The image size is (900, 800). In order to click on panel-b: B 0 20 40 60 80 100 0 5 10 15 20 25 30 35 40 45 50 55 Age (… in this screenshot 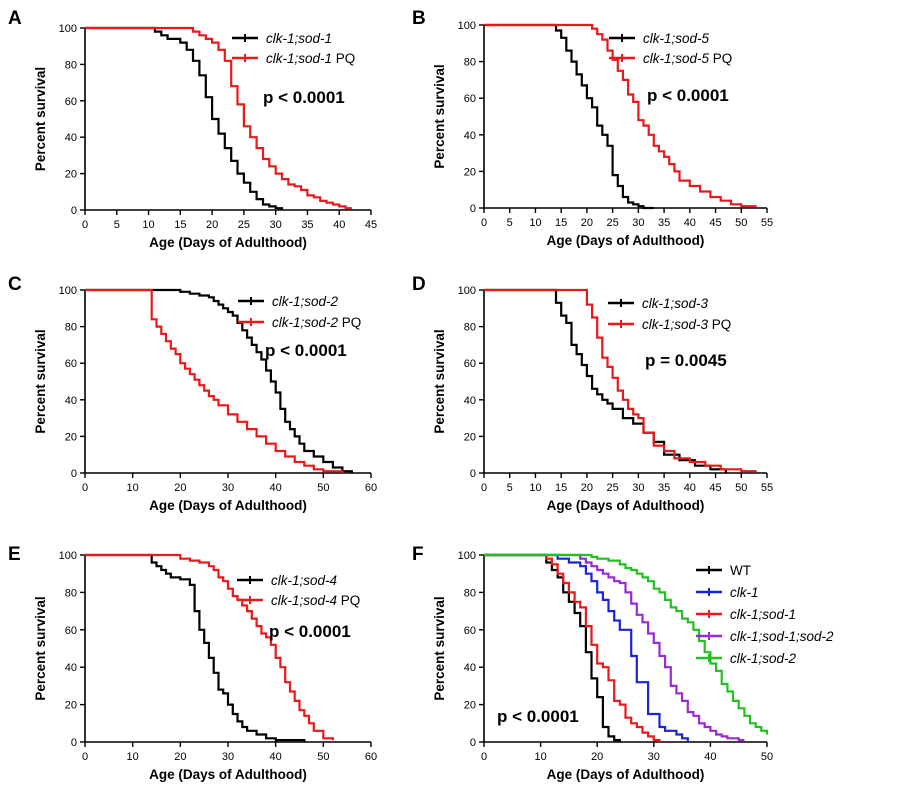, I will do `click(592, 128)`.